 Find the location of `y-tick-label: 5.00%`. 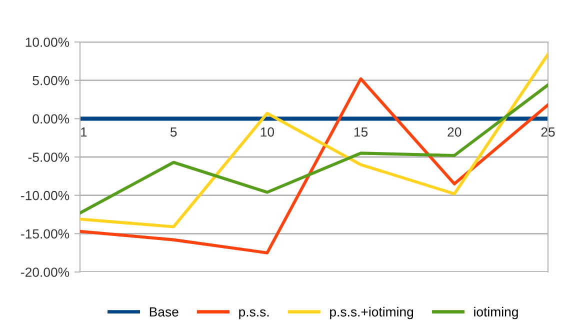

y-tick-label: 5.00% is located at coordinates (51, 81).